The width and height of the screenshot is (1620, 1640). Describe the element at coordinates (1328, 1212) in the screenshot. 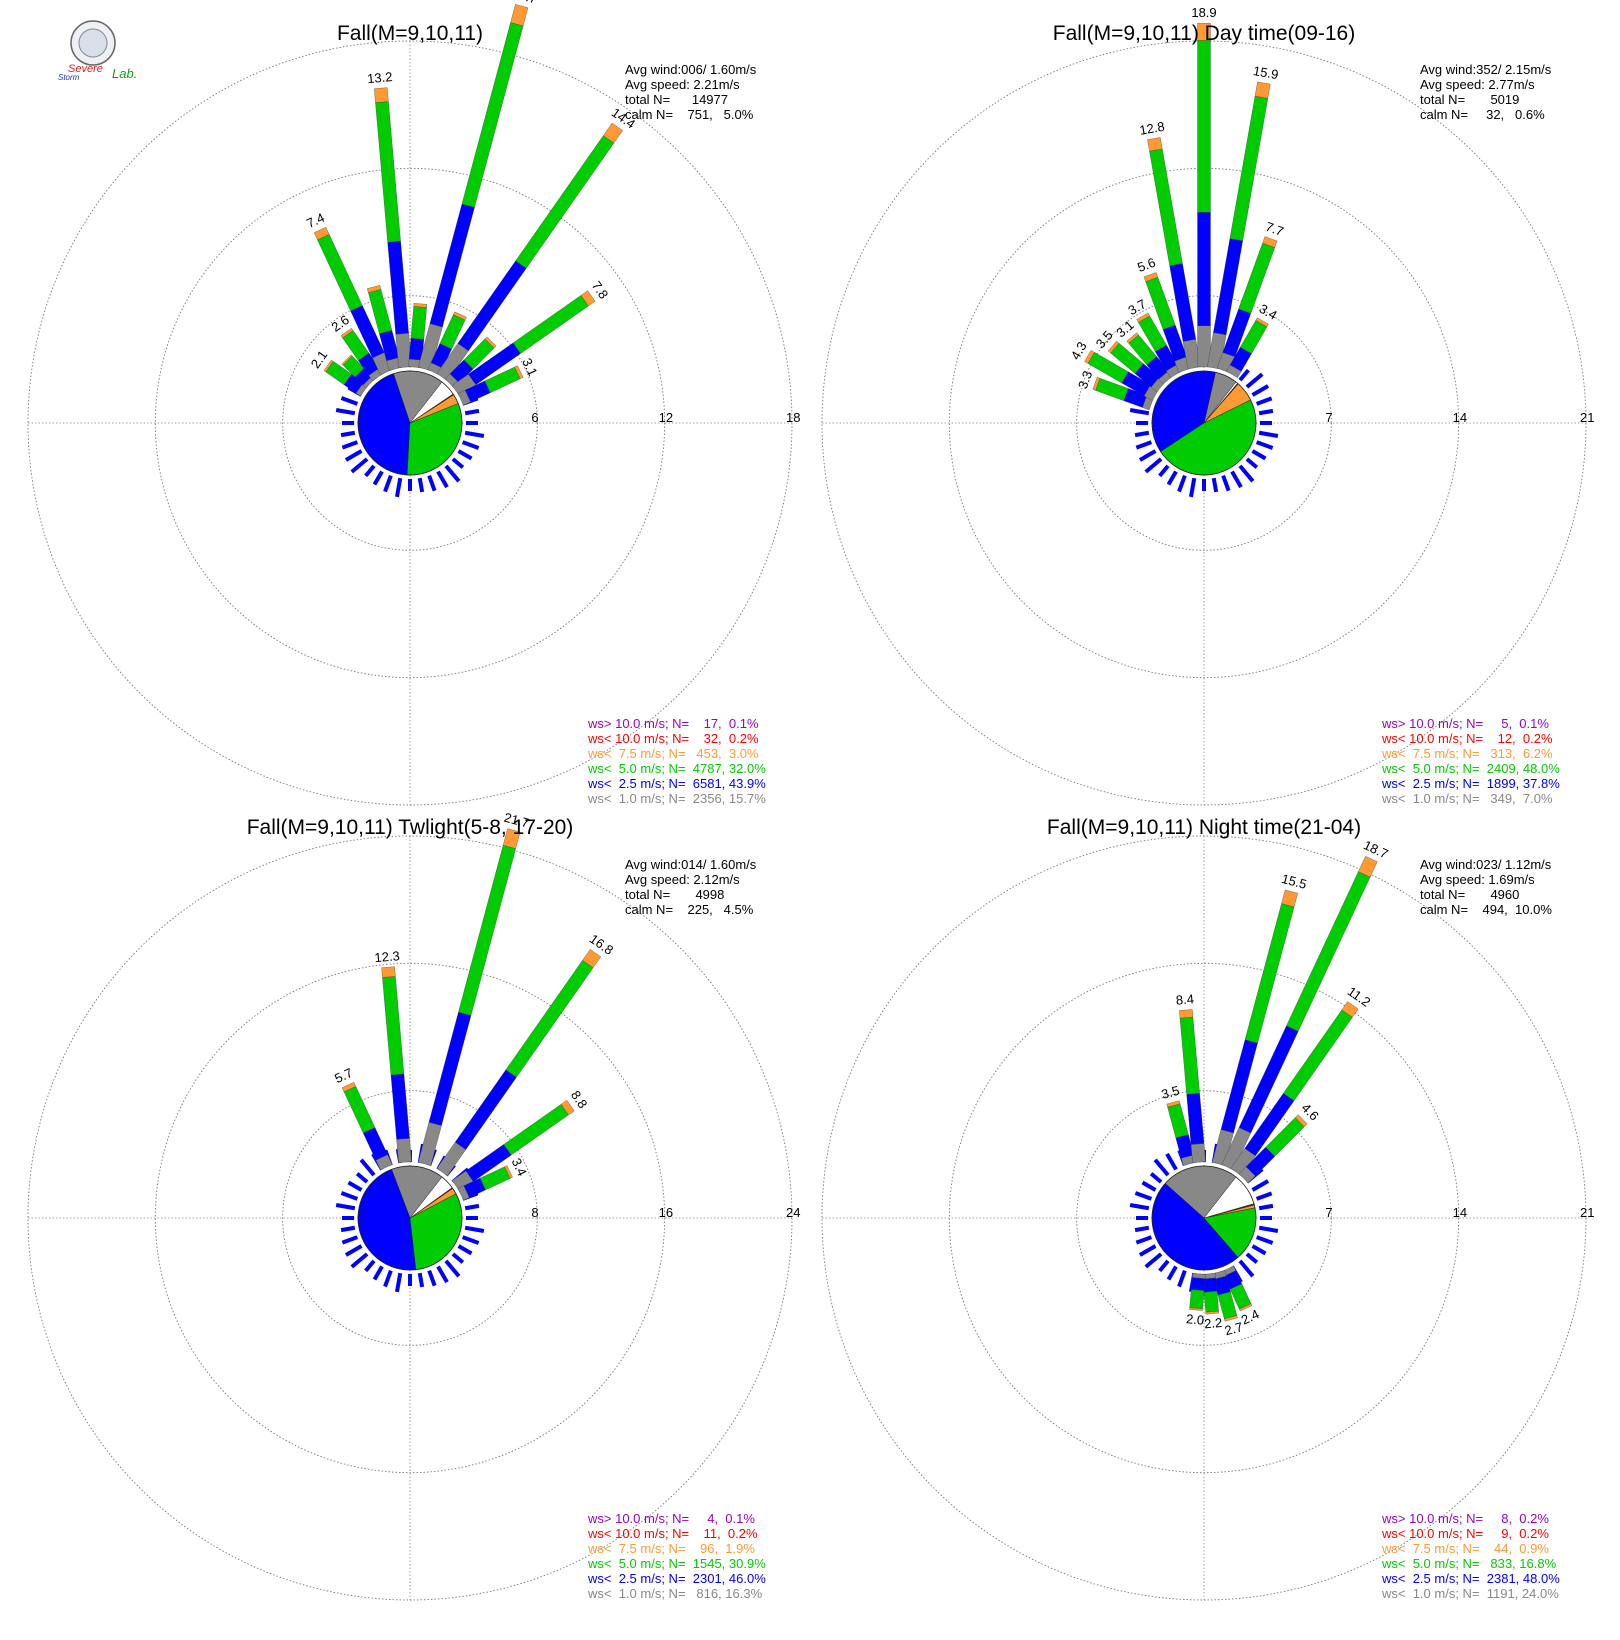

I see `ring-label-7: 7` at that location.